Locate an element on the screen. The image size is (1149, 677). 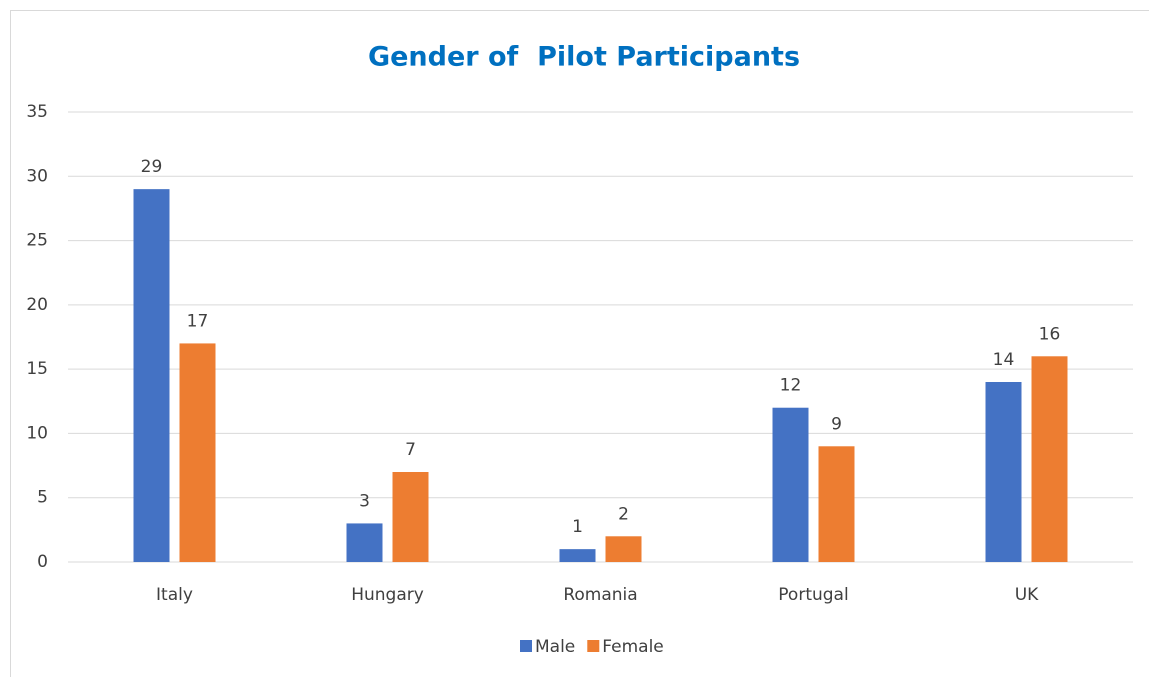
chart-title: Gender of Pilot Participants is located at coordinates (584, 57).